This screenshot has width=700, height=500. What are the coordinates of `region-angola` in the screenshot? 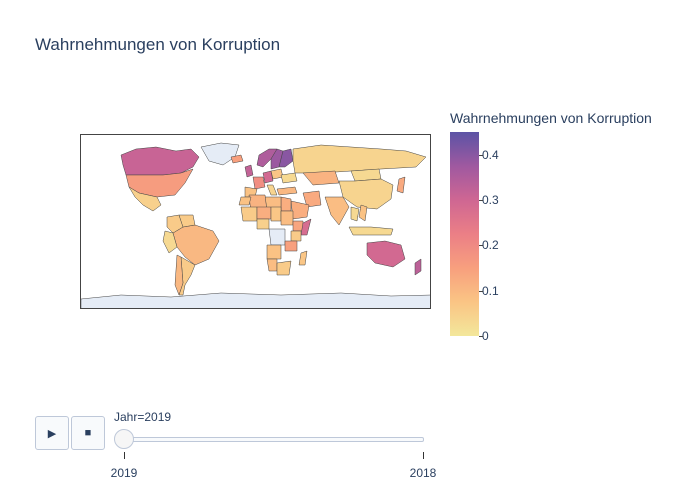 It's located at (274, 252).